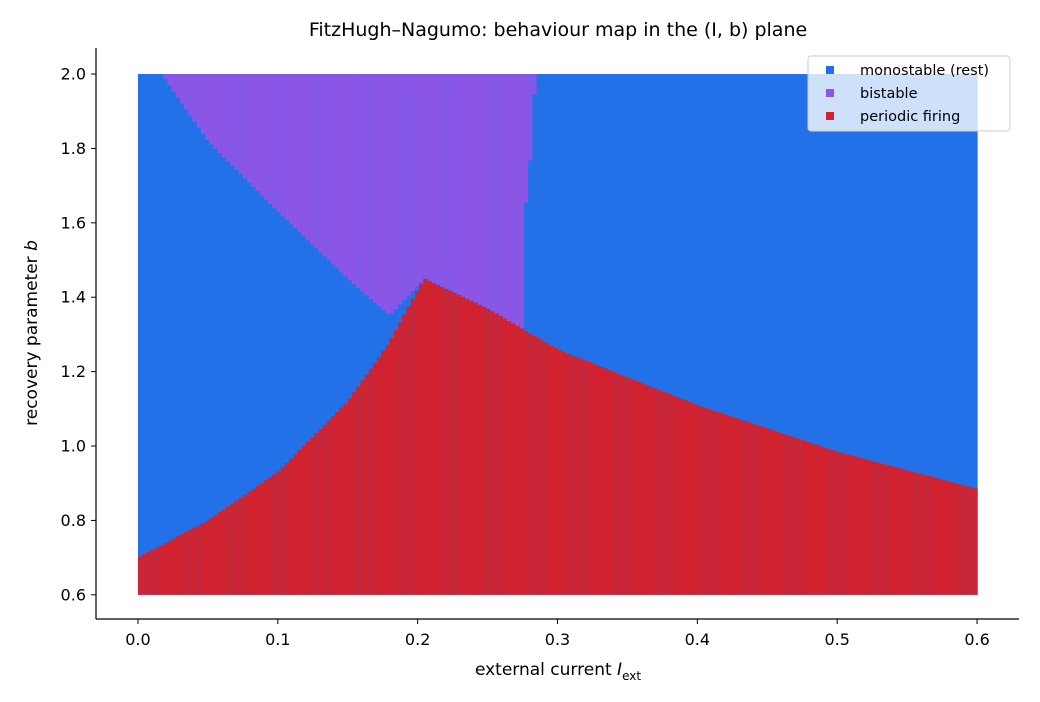 The height and width of the screenshot is (702, 1040). What do you see at coordinates (924, 71) in the screenshot?
I see `legend-label-monostable: monostable (rest)` at bounding box center [924, 71].